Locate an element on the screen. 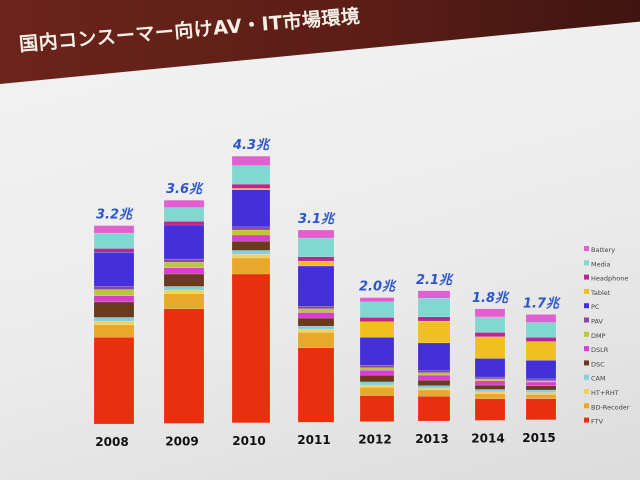 This screenshot has height=480, width=640. bar-segment-dmp-2014 is located at coordinates (490, 379).